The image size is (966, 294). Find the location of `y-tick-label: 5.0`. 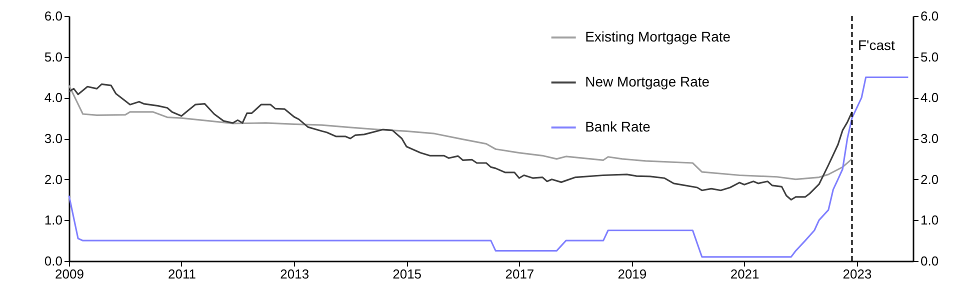

y-tick-label: 5.0 is located at coordinates (53, 56).